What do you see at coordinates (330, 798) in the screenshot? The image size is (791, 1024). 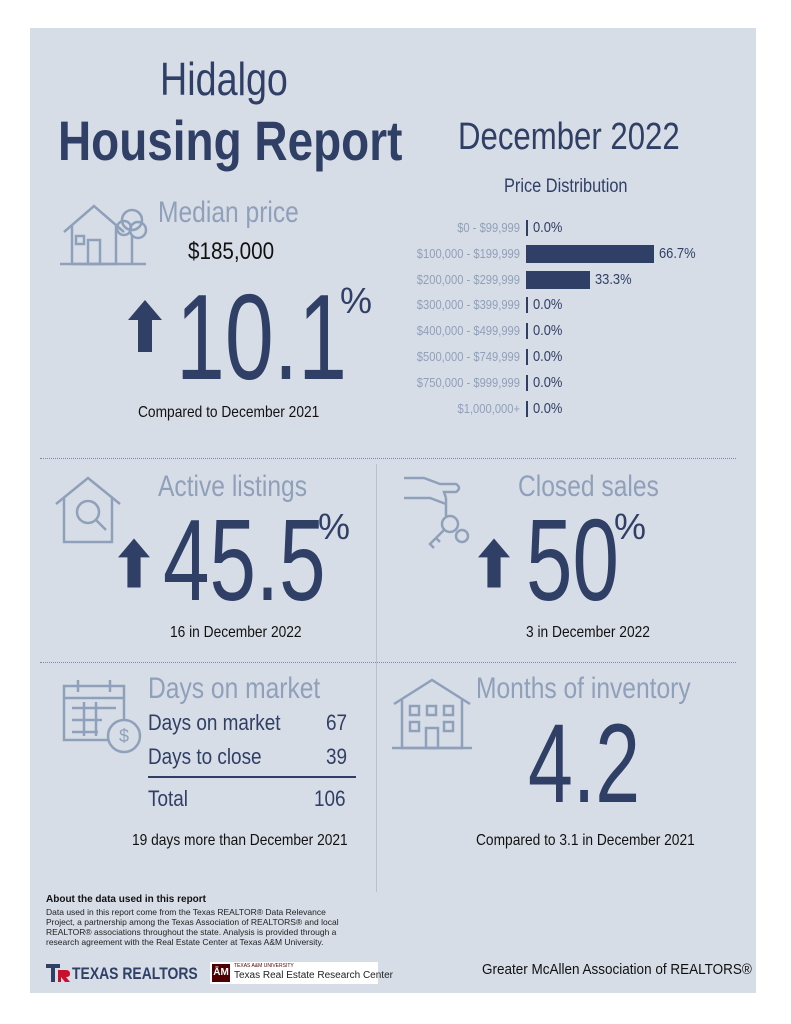 I see `dom-total-value: 106` at bounding box center [330, 798].